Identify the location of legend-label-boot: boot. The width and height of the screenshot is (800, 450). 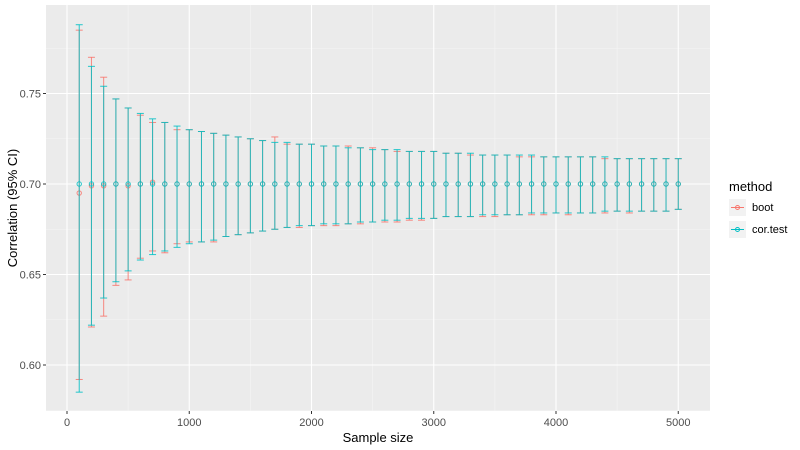
(762, 208).